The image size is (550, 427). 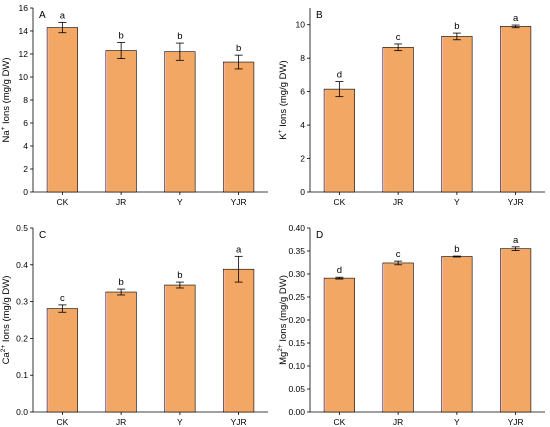 I want to click on y-tick-label: 0.4, so click(x=22, y=265).